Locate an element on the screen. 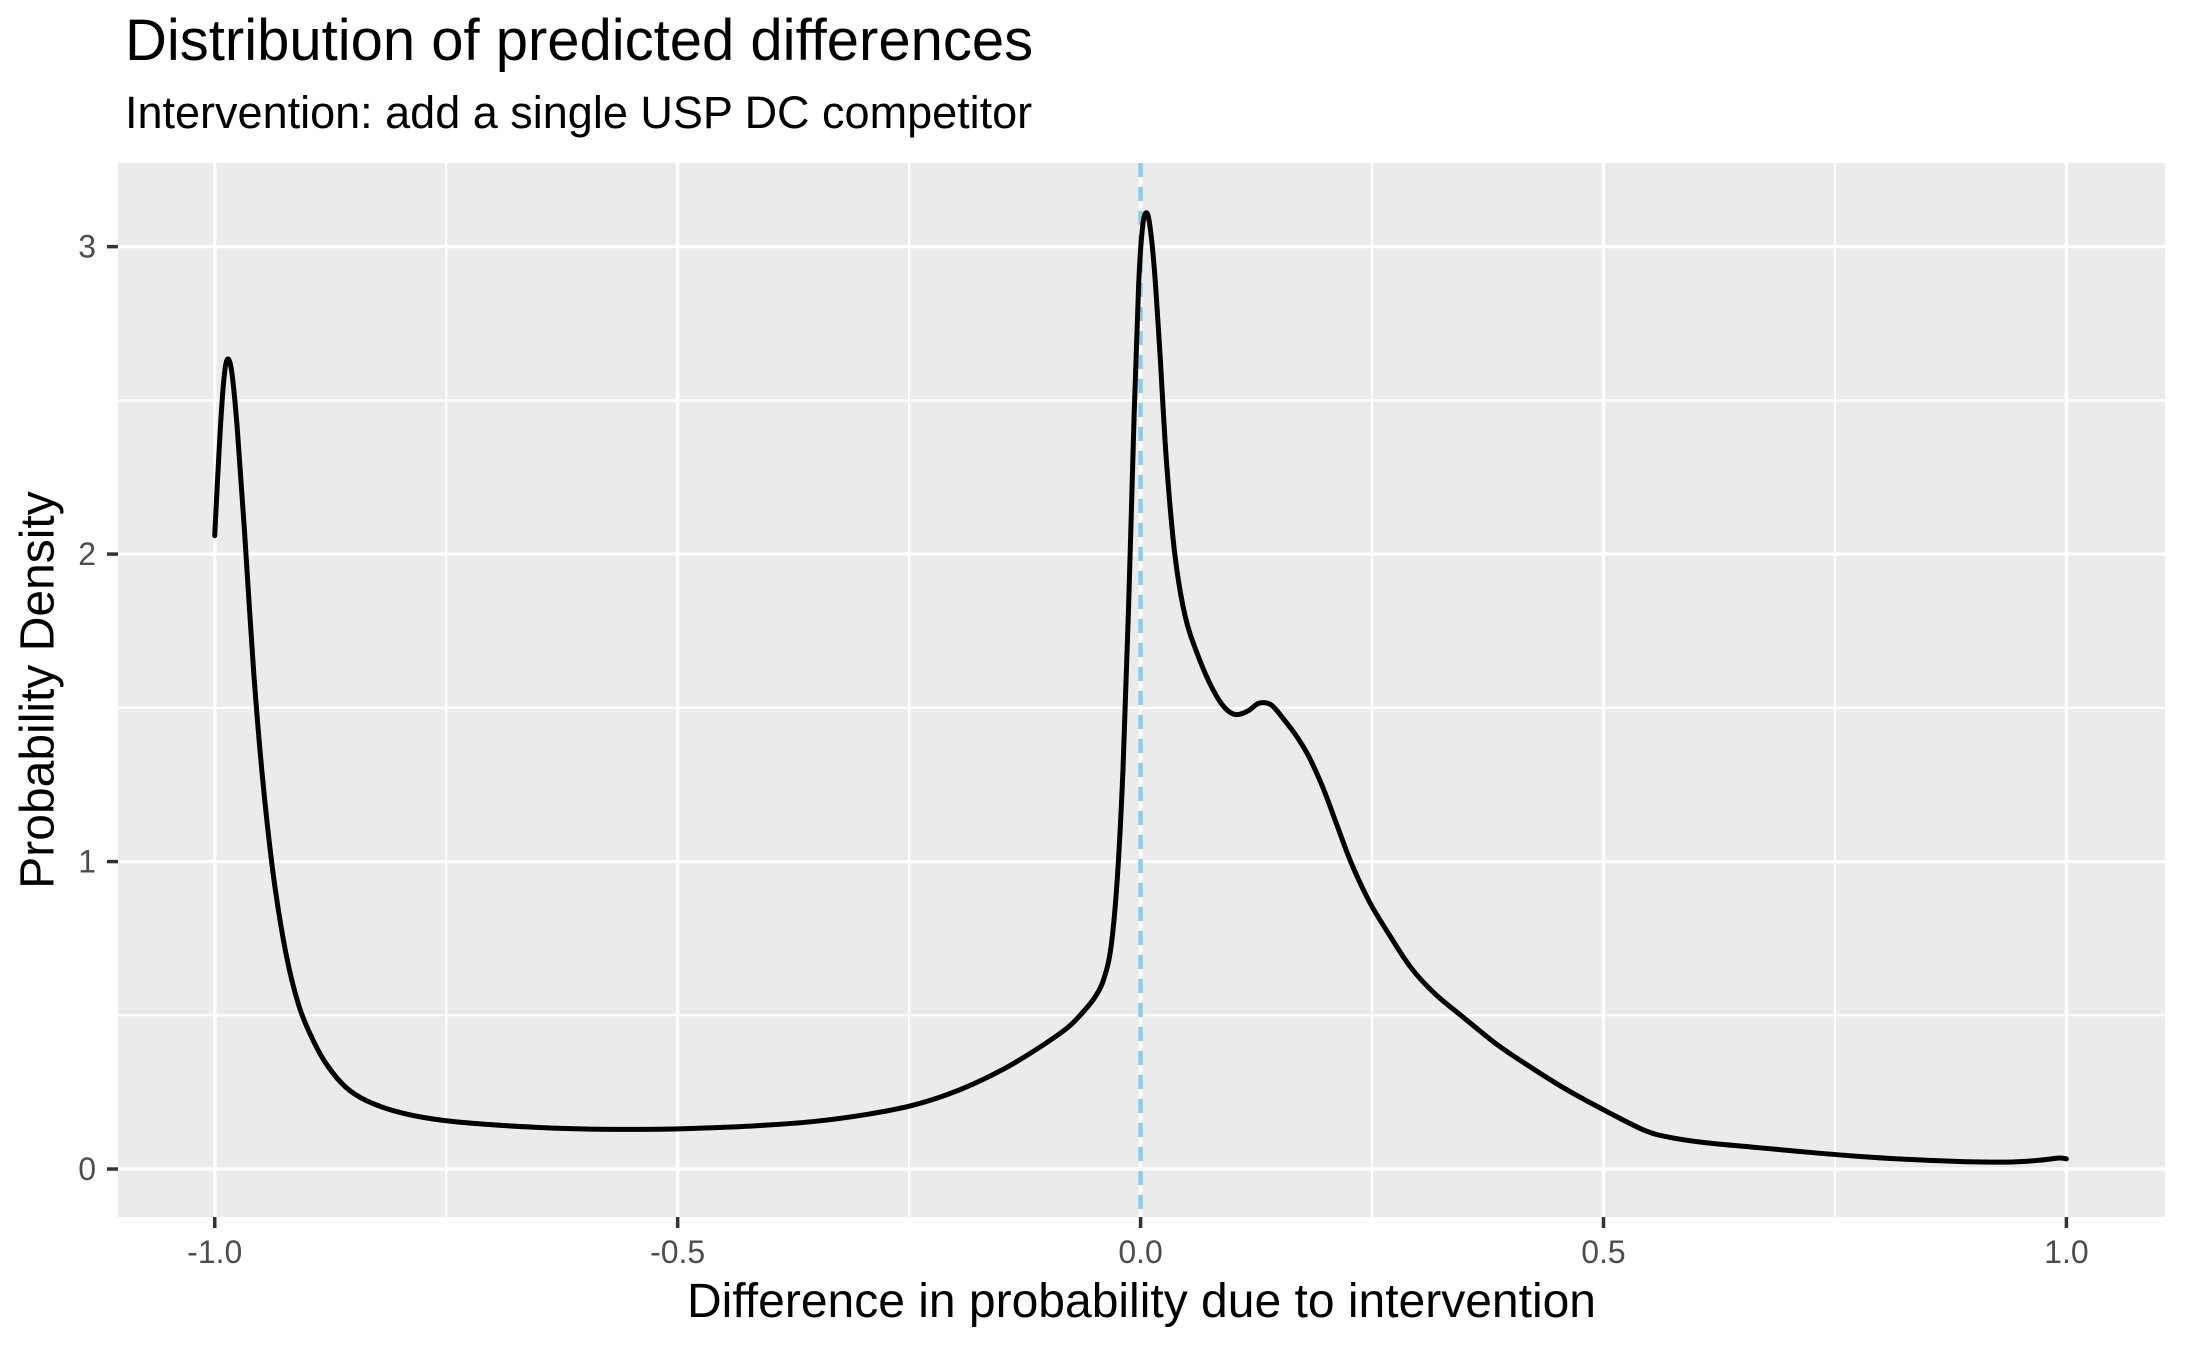 The width and height of the screenshot is (2187, 1350). y-axis-tick-label: 3 is located at coordinates (87, 247).